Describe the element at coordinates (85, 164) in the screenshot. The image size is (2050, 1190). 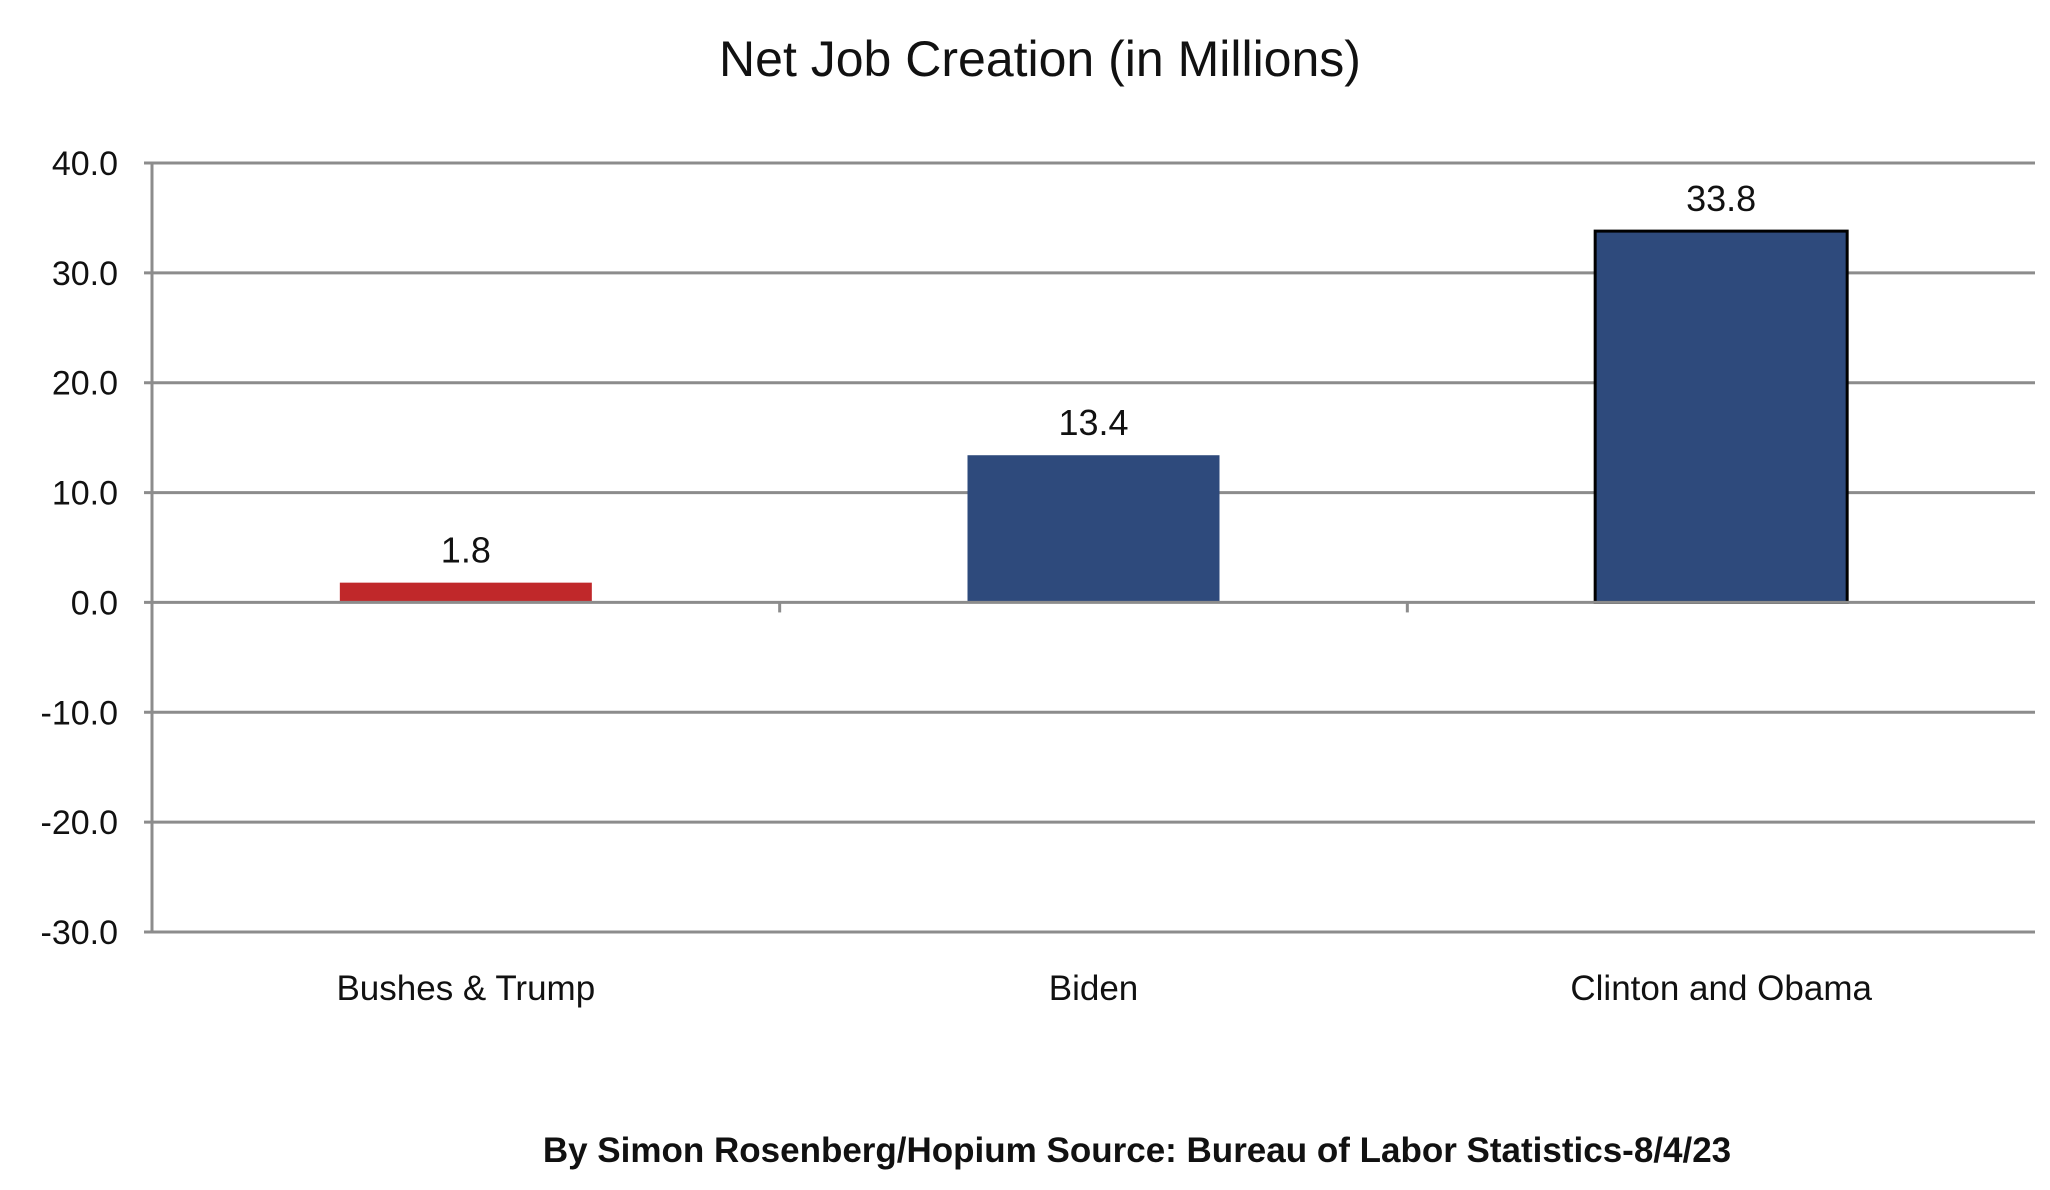
I see `y-tick-label: 40.0` at that location.